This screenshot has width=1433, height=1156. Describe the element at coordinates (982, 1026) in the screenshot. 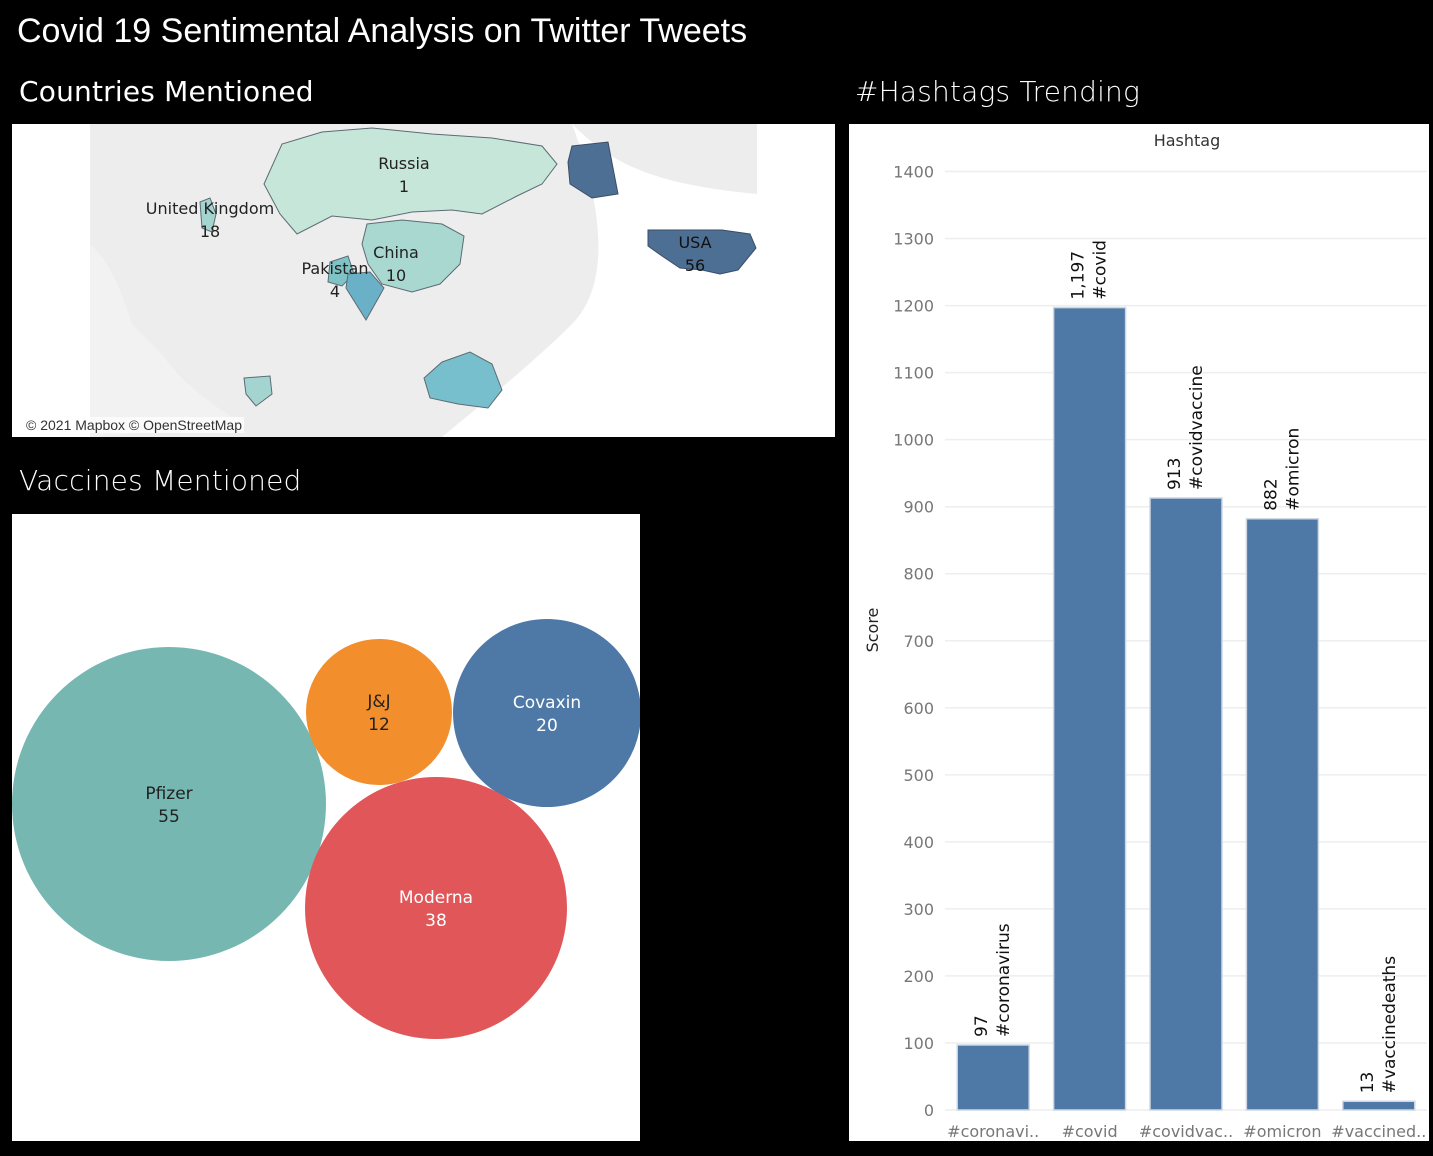

I see `bar-value-label: 97` at that location.